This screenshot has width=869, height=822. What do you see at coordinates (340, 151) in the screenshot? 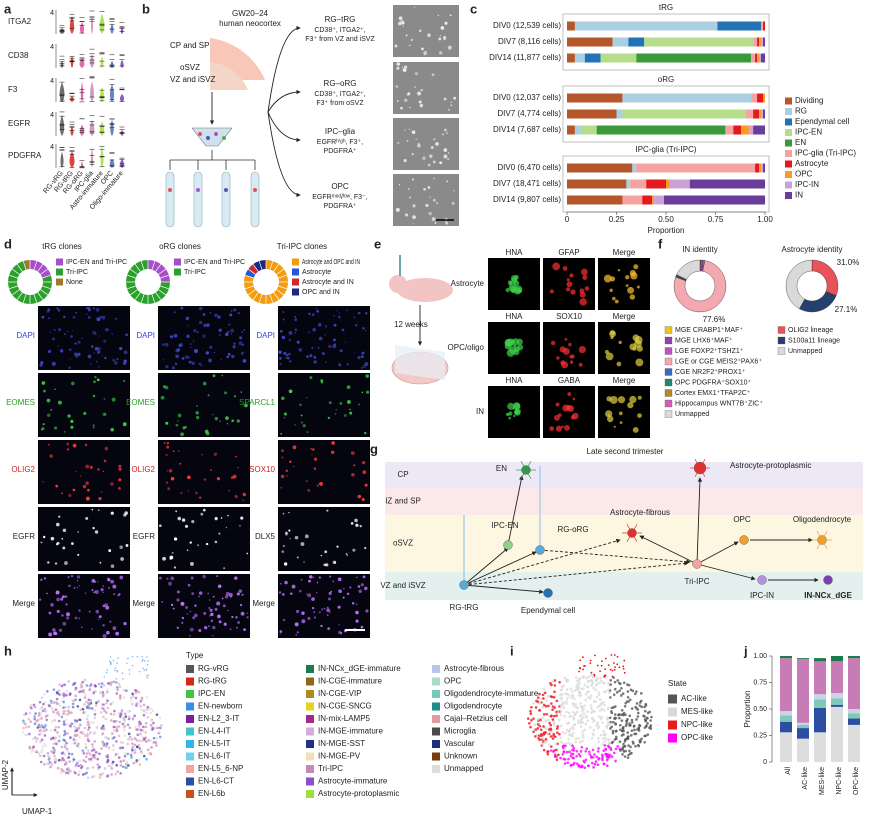
I see `branch-text: PDGFRA⁺` at bounding box center [340, 151].